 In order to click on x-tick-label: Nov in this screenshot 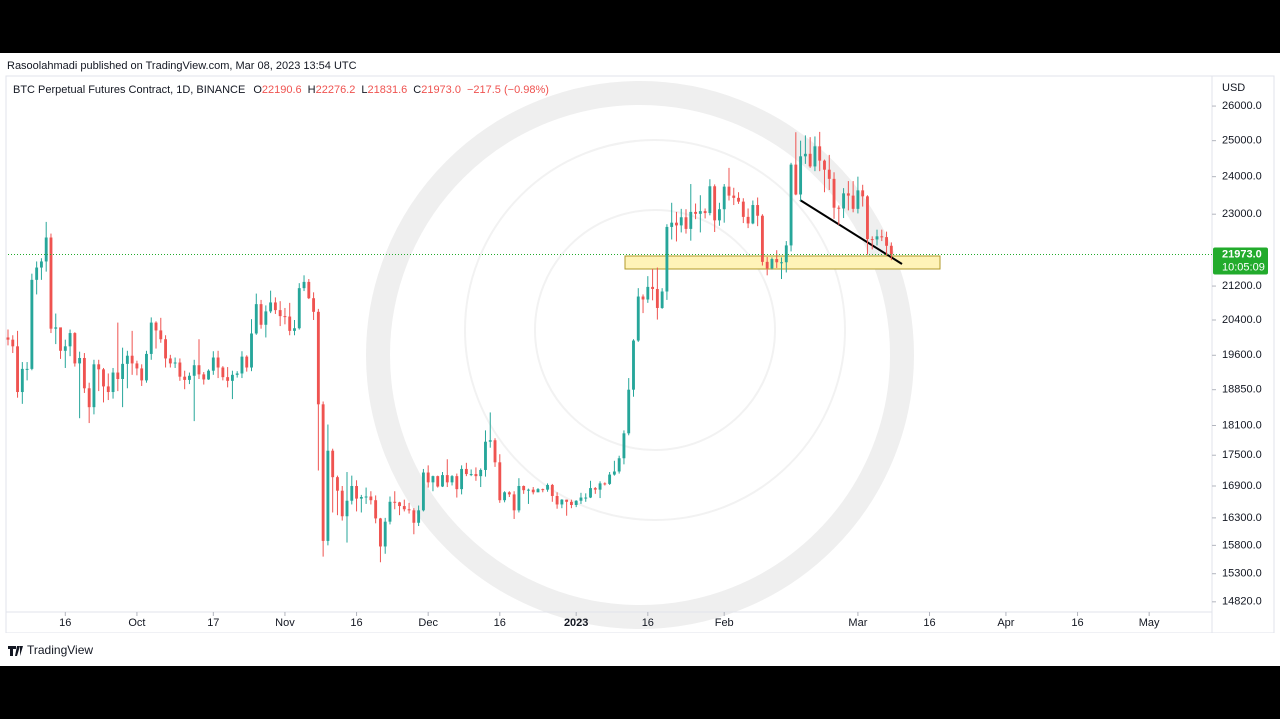, I will do `click(285, 623)`.